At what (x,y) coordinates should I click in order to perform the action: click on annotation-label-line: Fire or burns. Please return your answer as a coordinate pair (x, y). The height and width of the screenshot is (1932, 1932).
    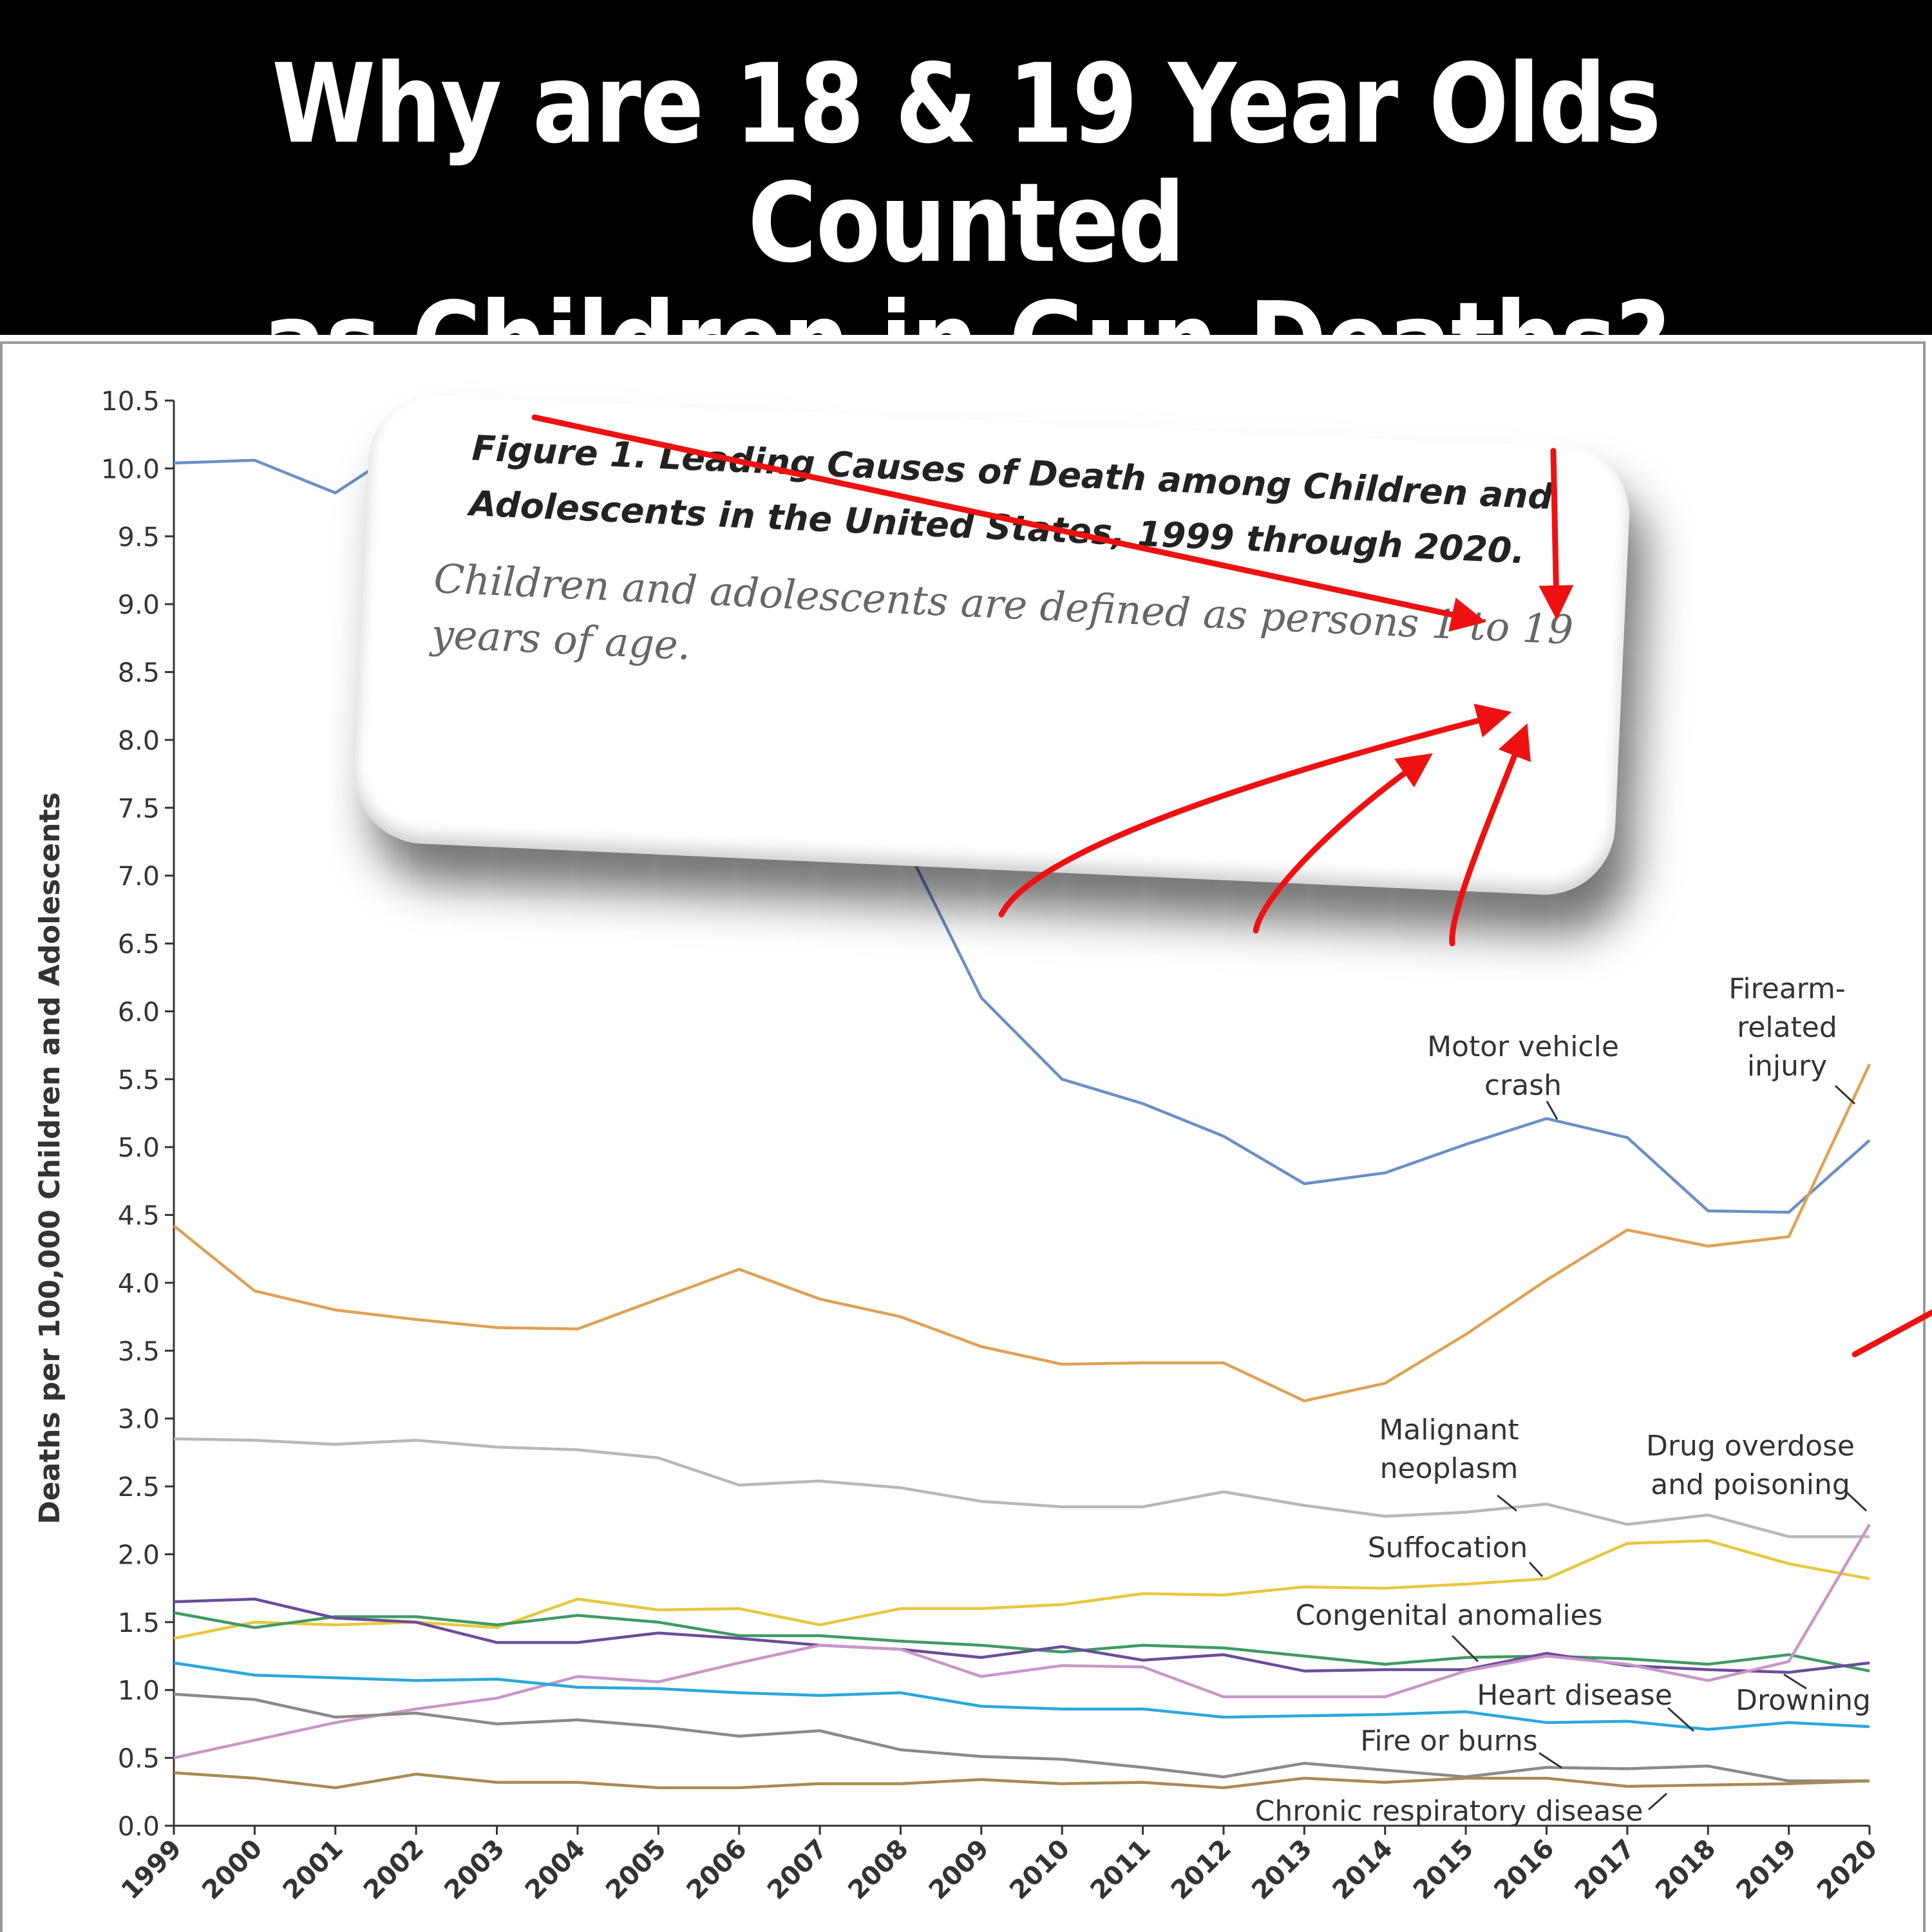
    Looking at the image, I should click on (1448, 1741).